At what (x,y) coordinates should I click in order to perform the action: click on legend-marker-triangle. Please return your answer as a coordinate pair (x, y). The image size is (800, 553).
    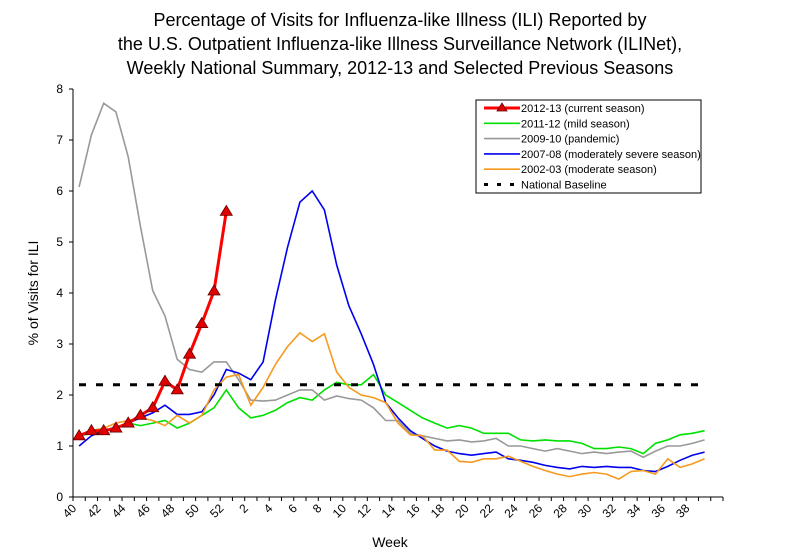
    Looking at the image, I should click on (502, 107).